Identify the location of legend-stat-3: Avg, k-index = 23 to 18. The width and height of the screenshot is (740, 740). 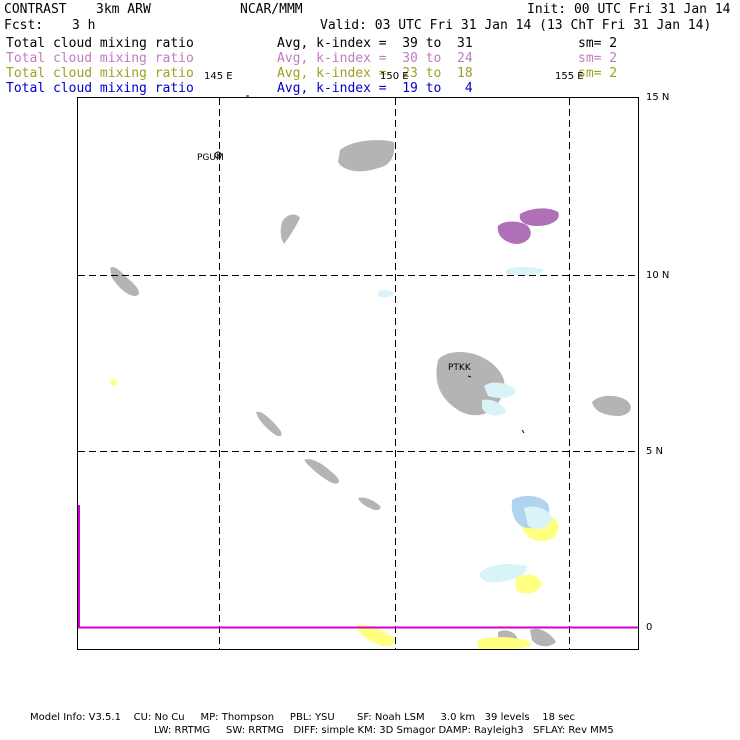
(375, 73).